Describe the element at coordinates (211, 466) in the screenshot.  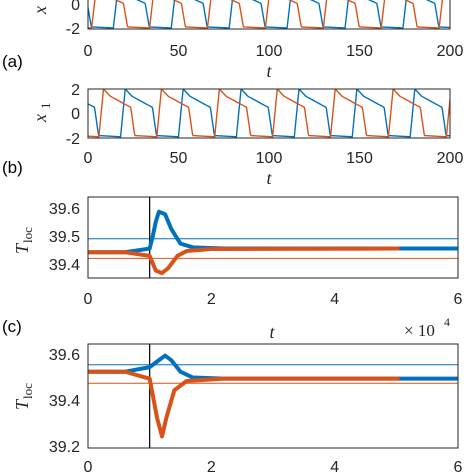
I see `panel-tloc-c-xtick-1: 2` at that location.